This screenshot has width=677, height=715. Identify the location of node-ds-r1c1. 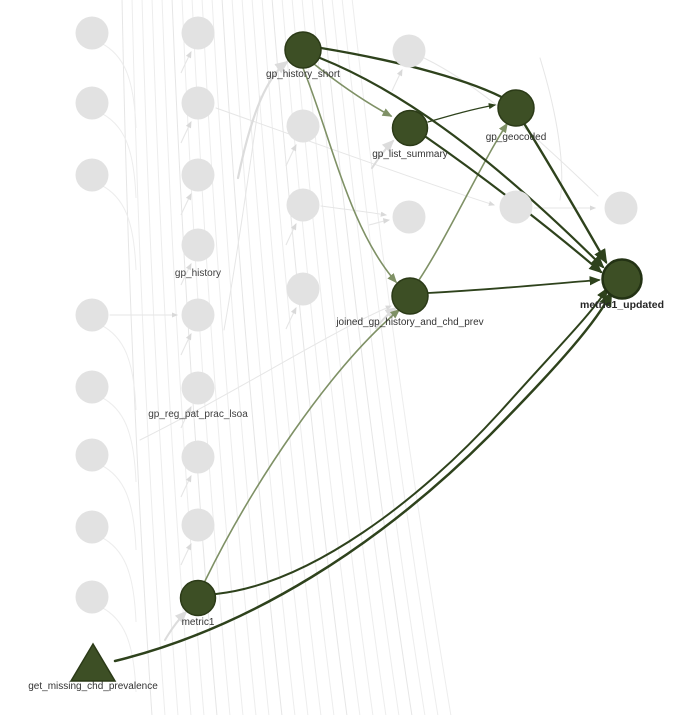
(92, 33).